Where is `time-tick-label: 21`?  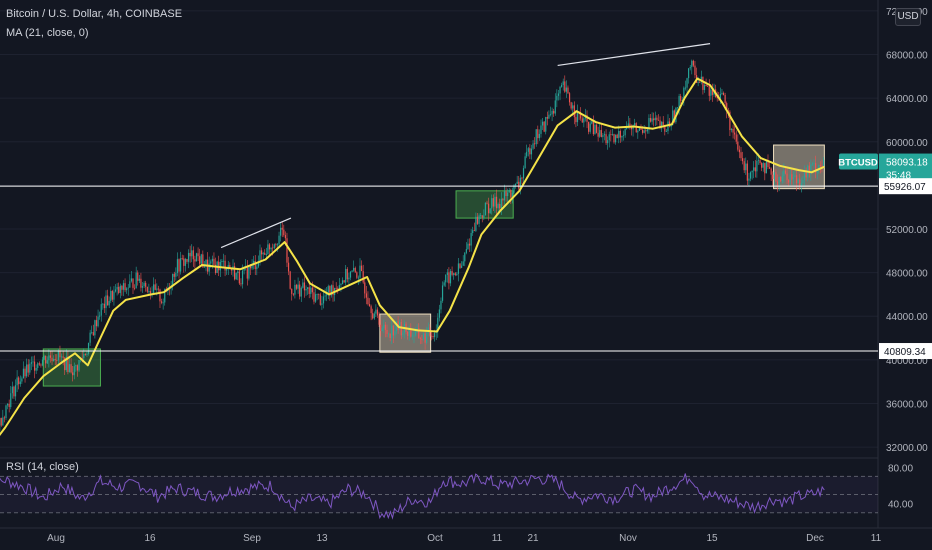
time-tick-label: 21 is located at coordinates (533, 538).